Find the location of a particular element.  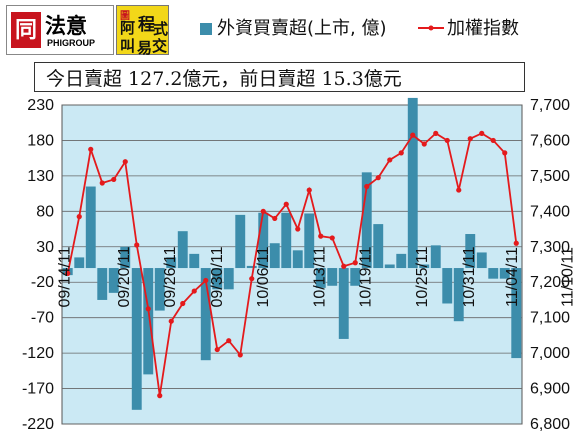

x-tick-label: 10/31/11 is located at coordinates (469, 276).